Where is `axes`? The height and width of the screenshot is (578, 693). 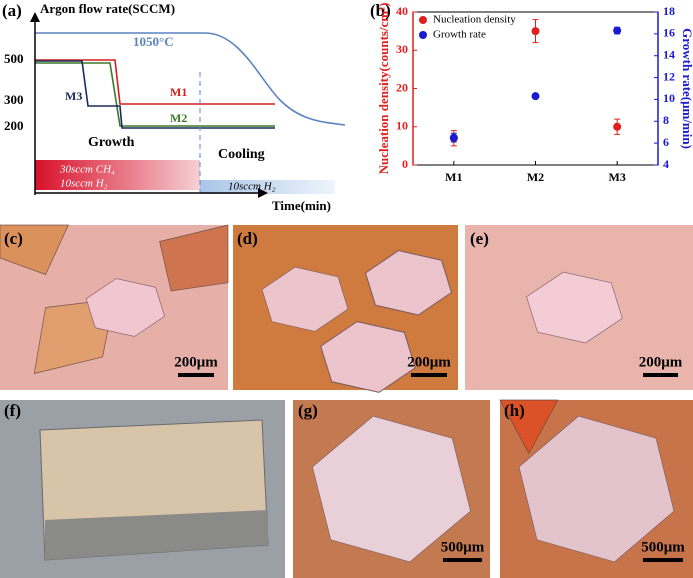 axes is located at coordinates (148, 106).